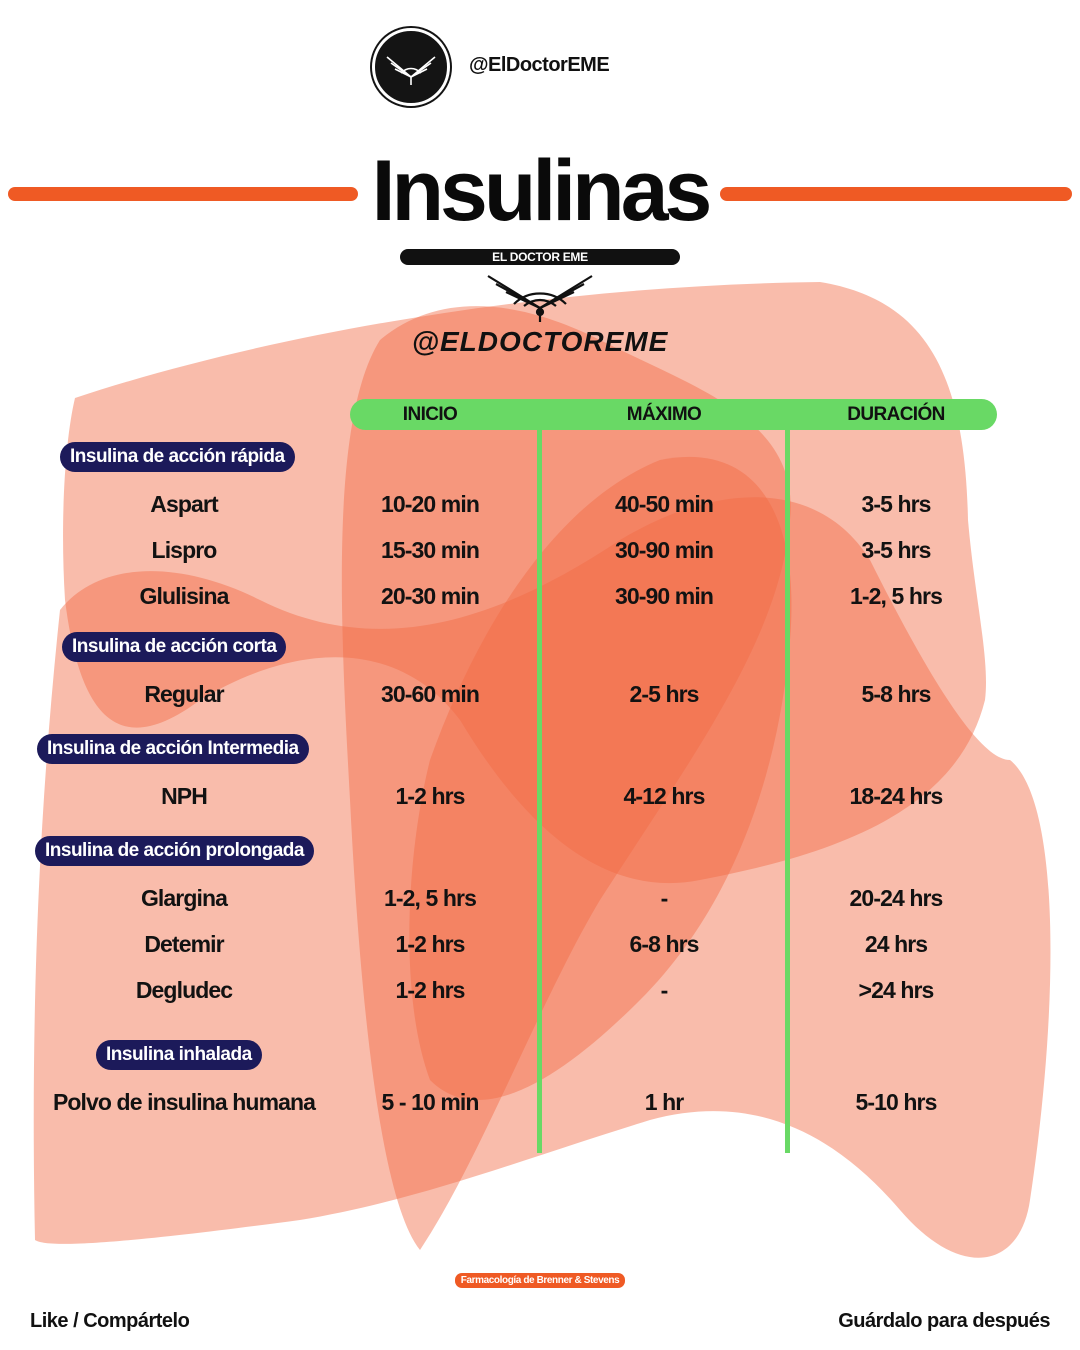 Image resolution: width=1080 pixels, height=1350 pixels. Describe the element at coordinates (896, 596) in the screenshot. I see `cell-duracion: 1-2, 5 hrs` at that location.